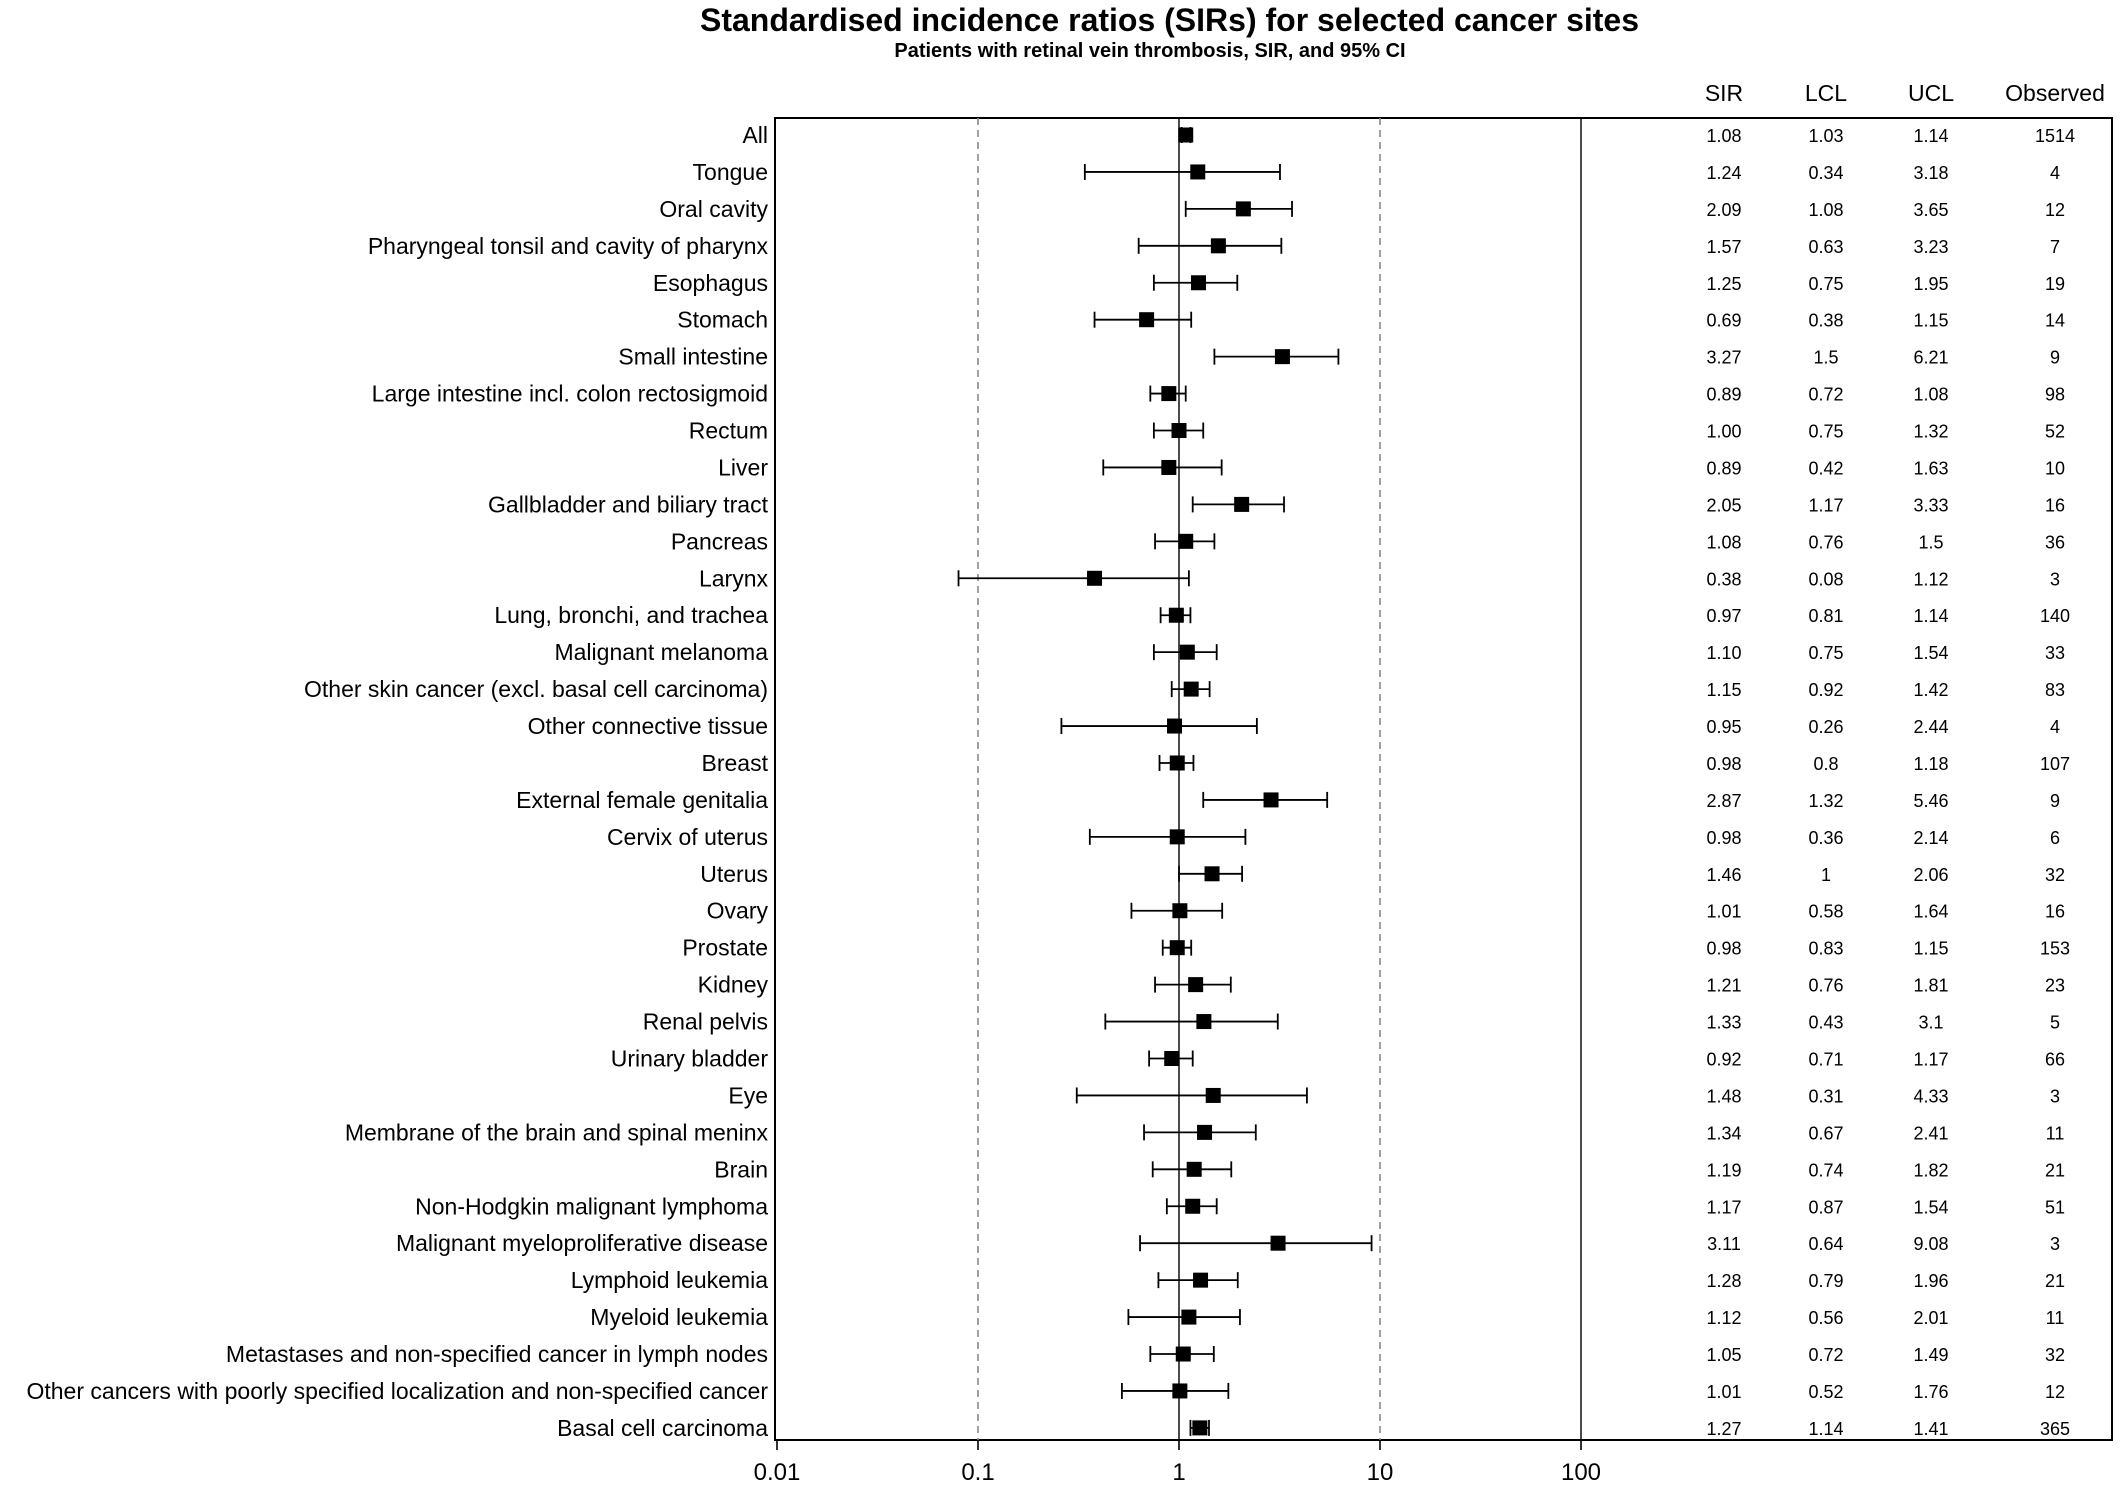 Image resolution: width=2128 pixels, height=1489 pixels. What do you see at coordinates (1825, 727) in the screenshot?
I see `lcl-value: 0.26` at bounding box center [1825, 727].